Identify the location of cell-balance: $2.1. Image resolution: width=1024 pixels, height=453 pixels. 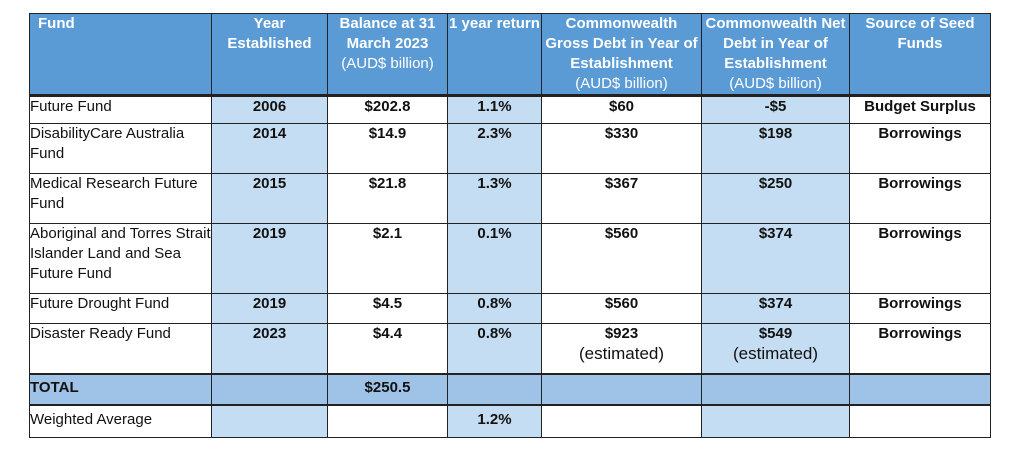
(387, 258).